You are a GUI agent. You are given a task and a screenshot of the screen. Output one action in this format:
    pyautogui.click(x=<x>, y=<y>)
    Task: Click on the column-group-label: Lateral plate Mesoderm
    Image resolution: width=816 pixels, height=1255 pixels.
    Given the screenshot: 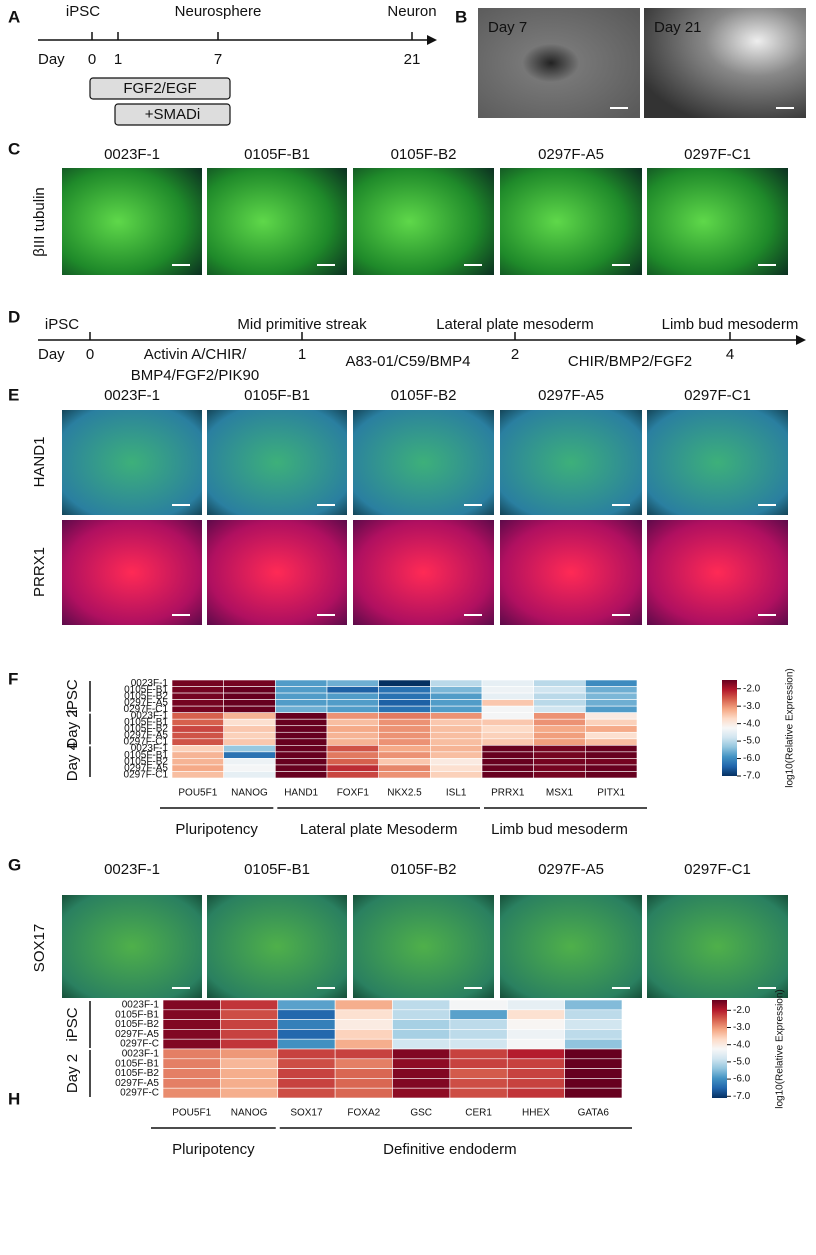 What is the action you would take?
    pyautogui.click(x=379, y=829)
    